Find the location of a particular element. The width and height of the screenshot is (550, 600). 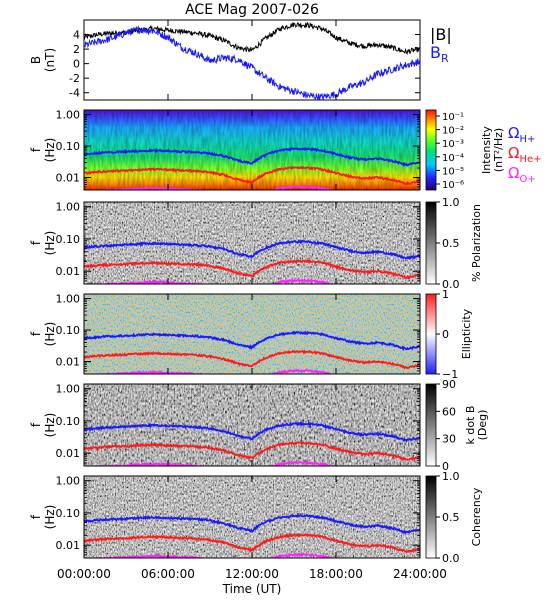

colorbar-tick-label: 60 is located at coordinates (449, 411).